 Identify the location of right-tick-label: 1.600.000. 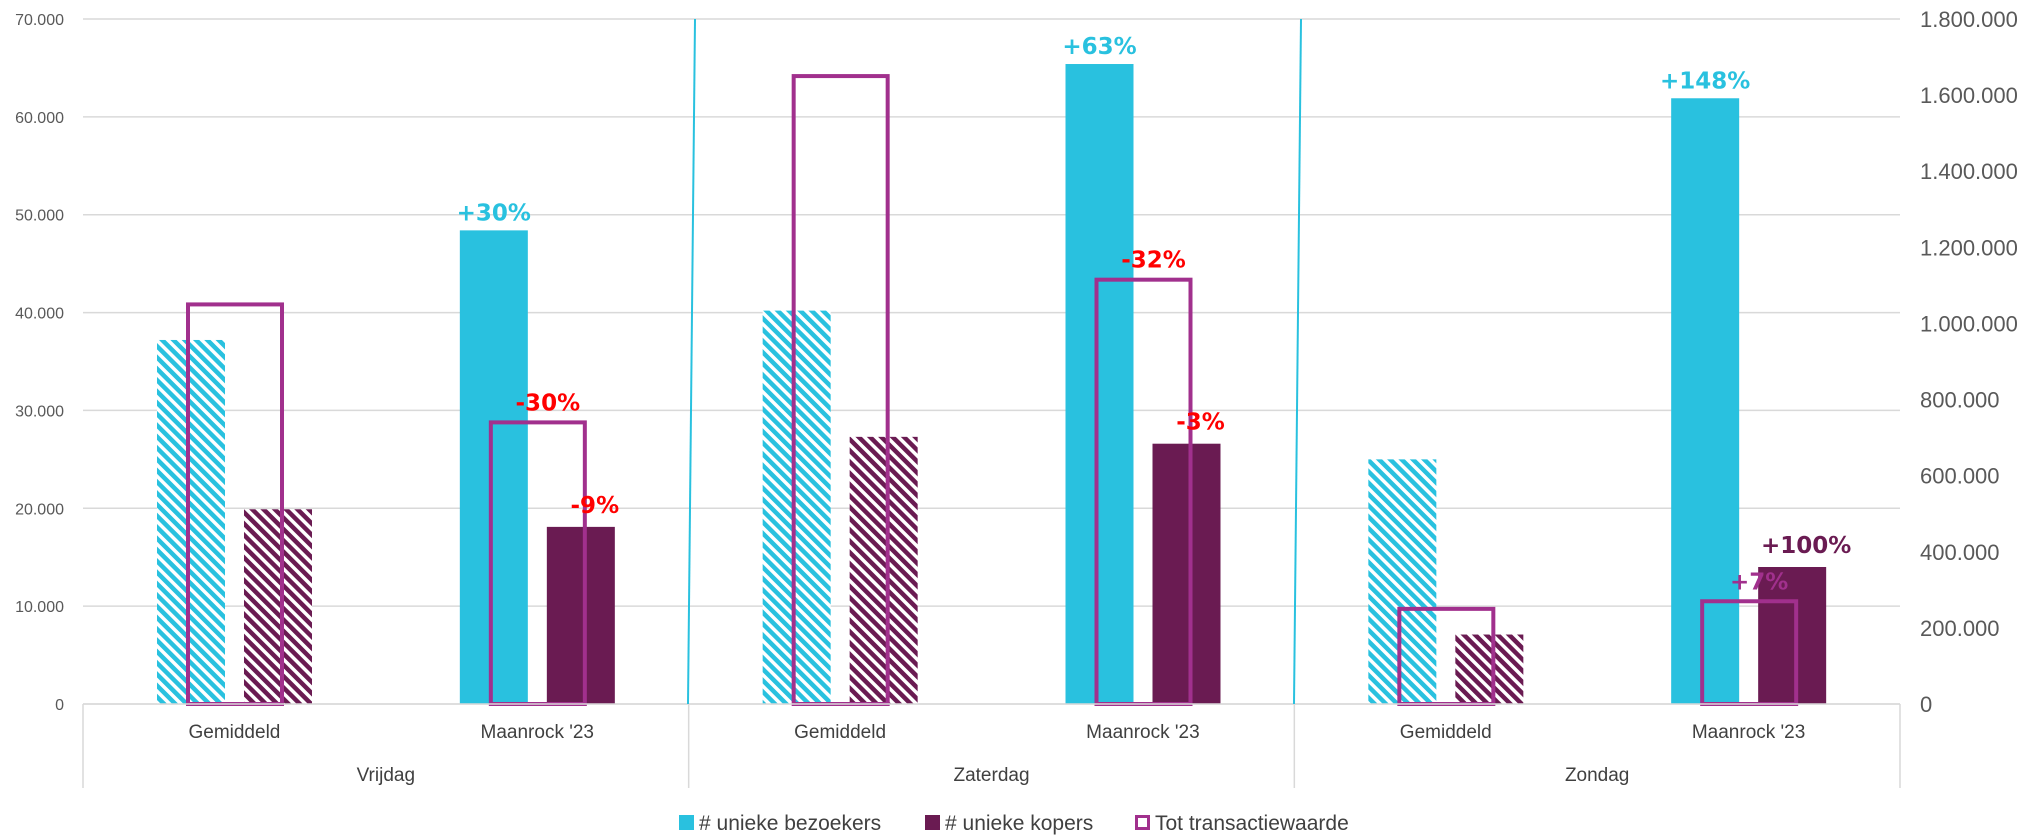
(1969, 95).